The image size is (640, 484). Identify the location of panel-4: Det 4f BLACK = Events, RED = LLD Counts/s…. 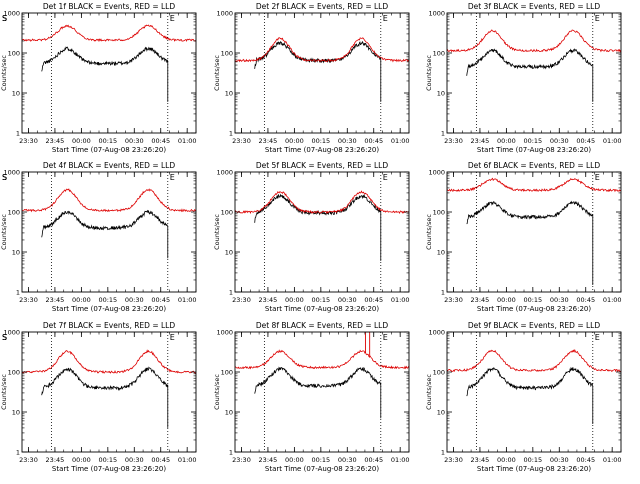
(98, 237).